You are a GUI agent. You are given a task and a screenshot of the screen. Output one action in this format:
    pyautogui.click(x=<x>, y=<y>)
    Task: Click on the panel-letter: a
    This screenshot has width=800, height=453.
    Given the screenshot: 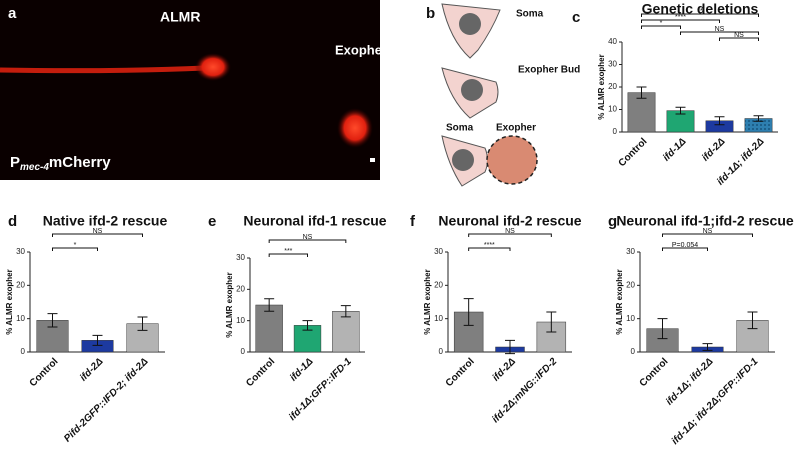 What is the action you would take?
    pyautogui.click(x=12, y=13)
    